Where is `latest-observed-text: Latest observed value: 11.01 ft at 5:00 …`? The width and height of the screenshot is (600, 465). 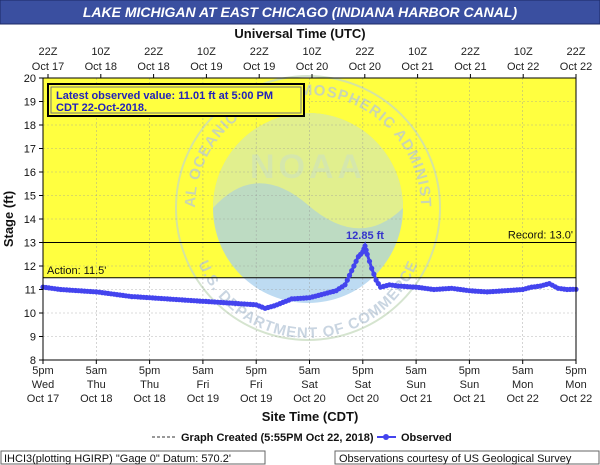
latest-observed-text: Latest observed value: 11.01 ft at 5:00 … is located at coordinates (164, 102).